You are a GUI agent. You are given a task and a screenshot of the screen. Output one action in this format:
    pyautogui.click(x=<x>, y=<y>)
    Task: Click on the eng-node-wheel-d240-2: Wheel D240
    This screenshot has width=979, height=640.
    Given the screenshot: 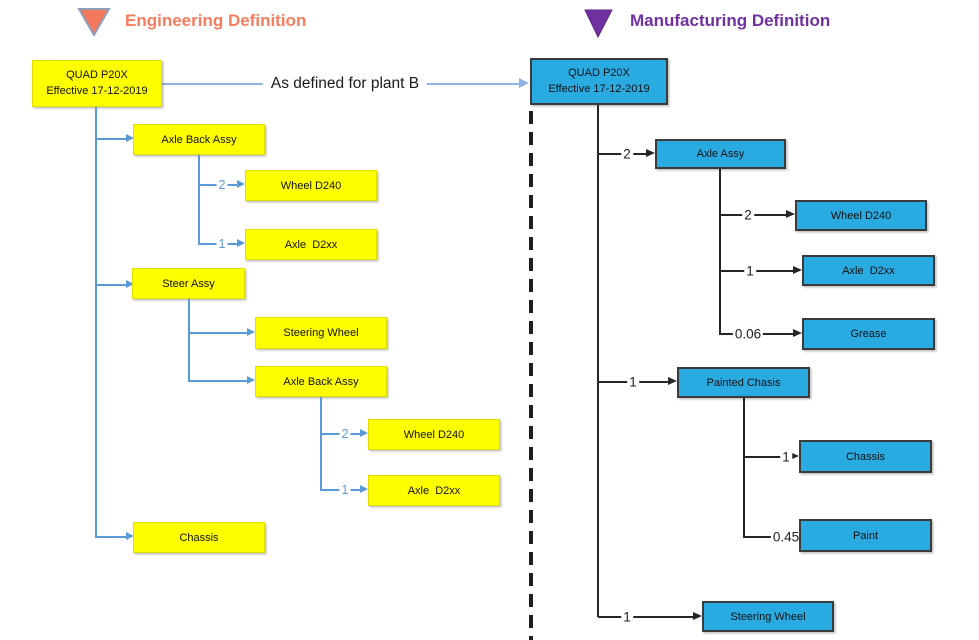 What is the action you would take?
    pyautogui.click(x=434, y=434)
    